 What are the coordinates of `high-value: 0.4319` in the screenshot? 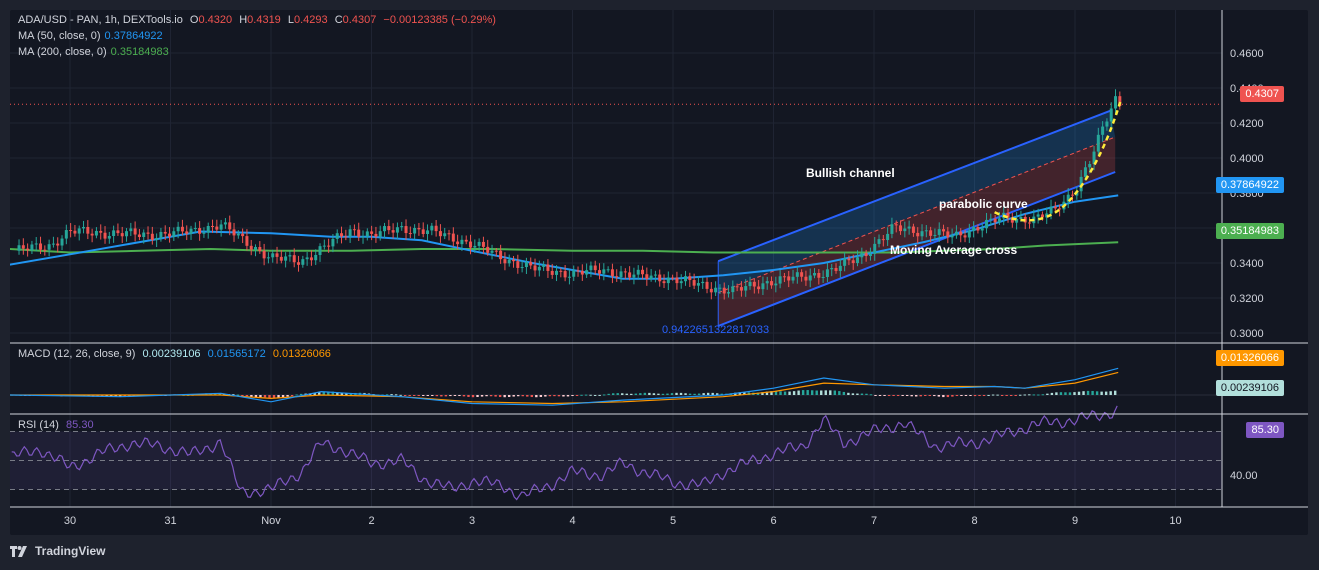 It's located at (264, 20).